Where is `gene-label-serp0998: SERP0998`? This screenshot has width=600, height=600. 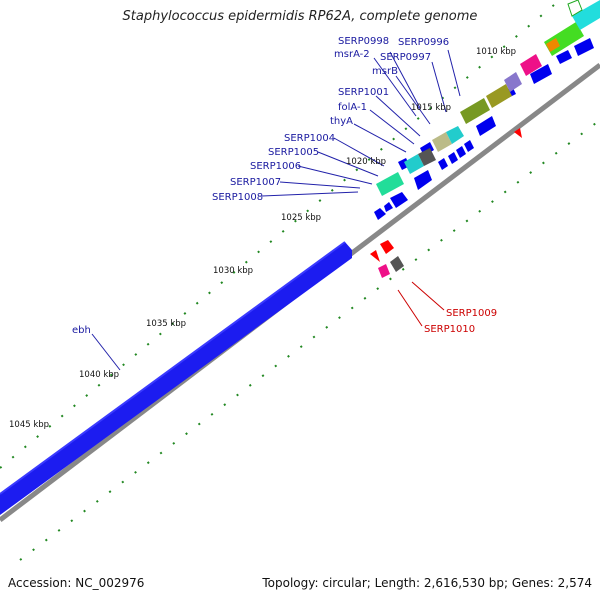 gene-label-serp0998: SERP0998 is located at coordinates (363, 41).